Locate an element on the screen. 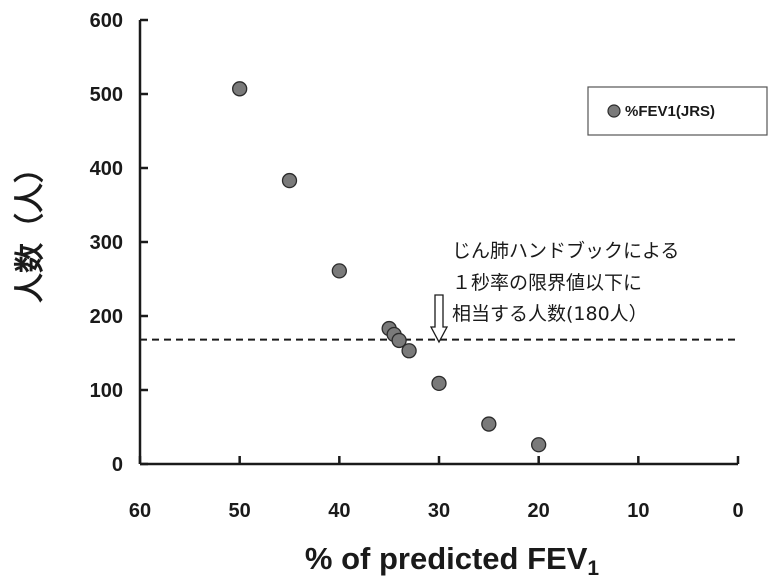 This screenshot has width=779, height=584. y-tick-label: 600 is located at coordinates (106, 21).